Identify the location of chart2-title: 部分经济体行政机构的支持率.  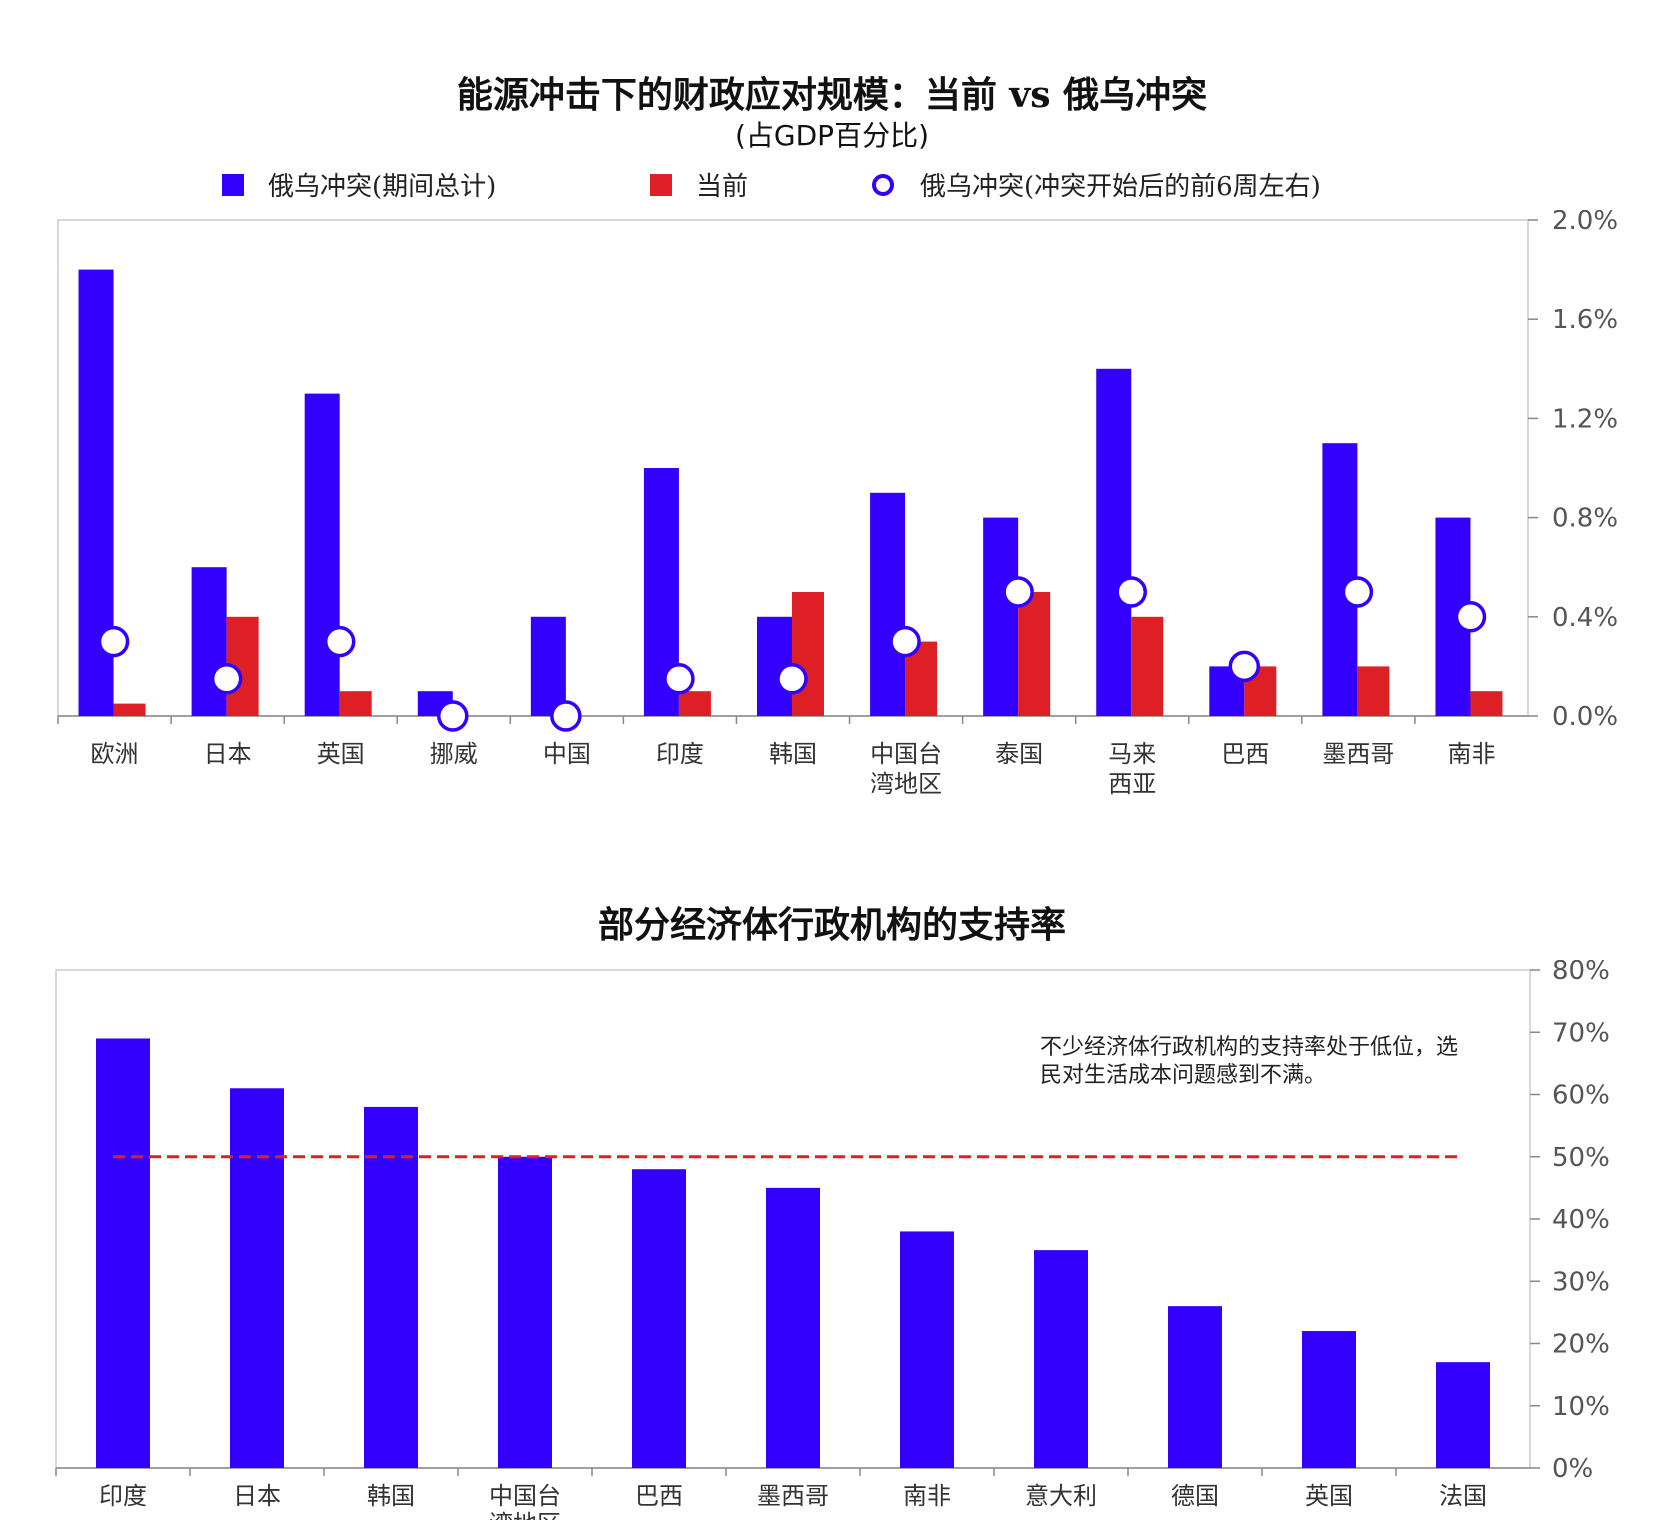
(831, 925).